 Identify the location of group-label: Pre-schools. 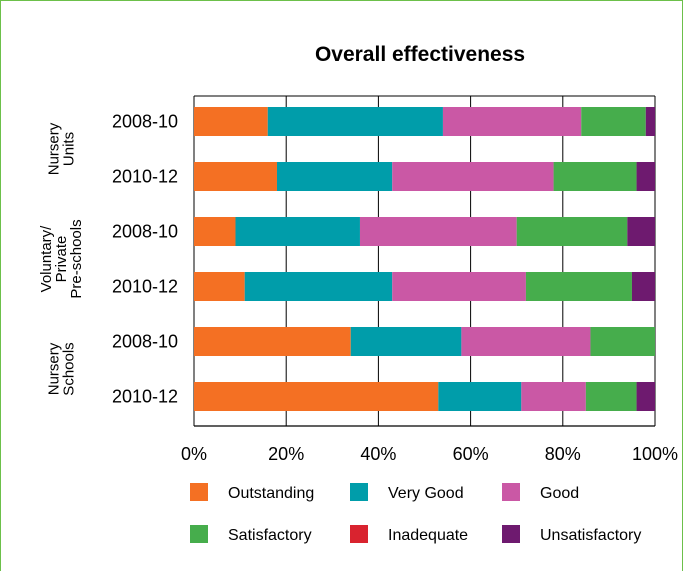
(76, 258).